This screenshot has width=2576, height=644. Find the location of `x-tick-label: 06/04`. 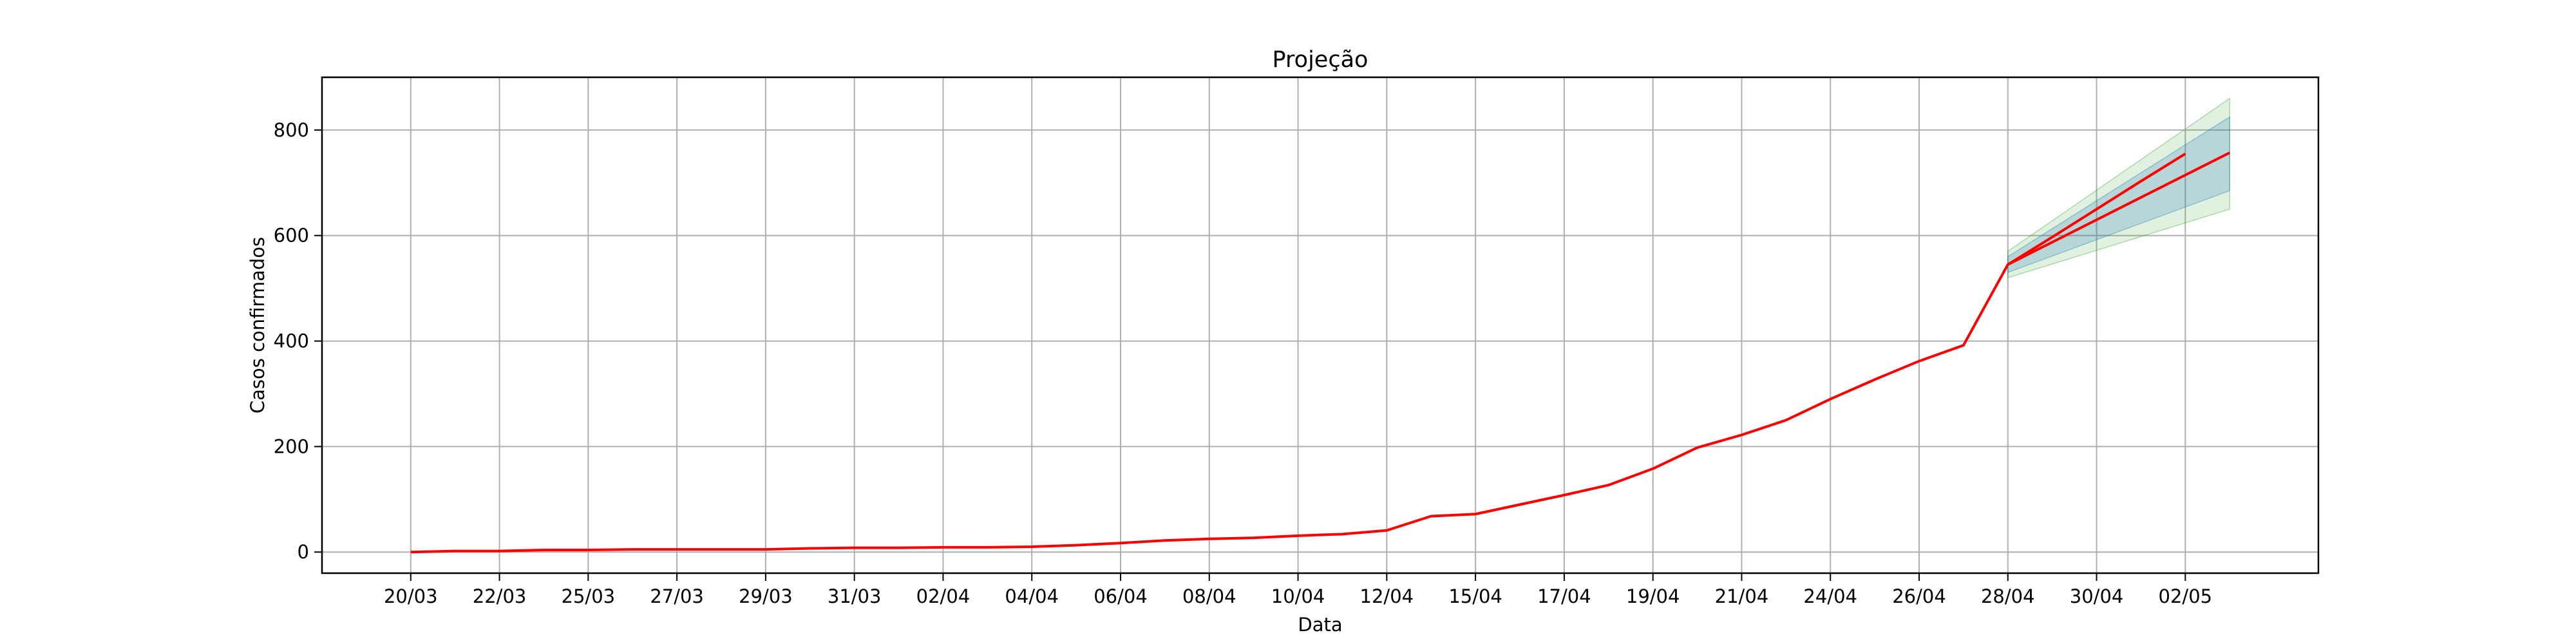

x-tick-label: 06/04 is located at coordinates (1121, 596).